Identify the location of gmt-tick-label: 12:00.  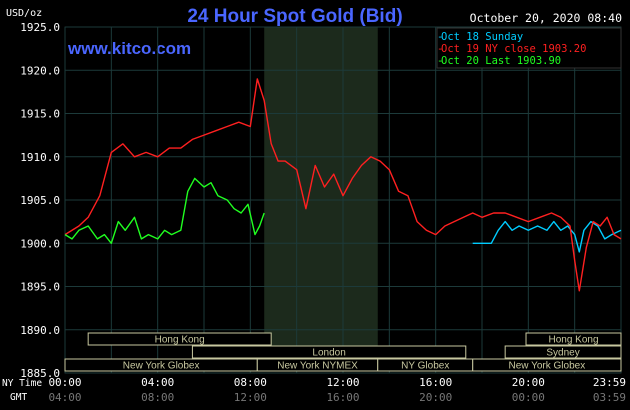
(250, 397).